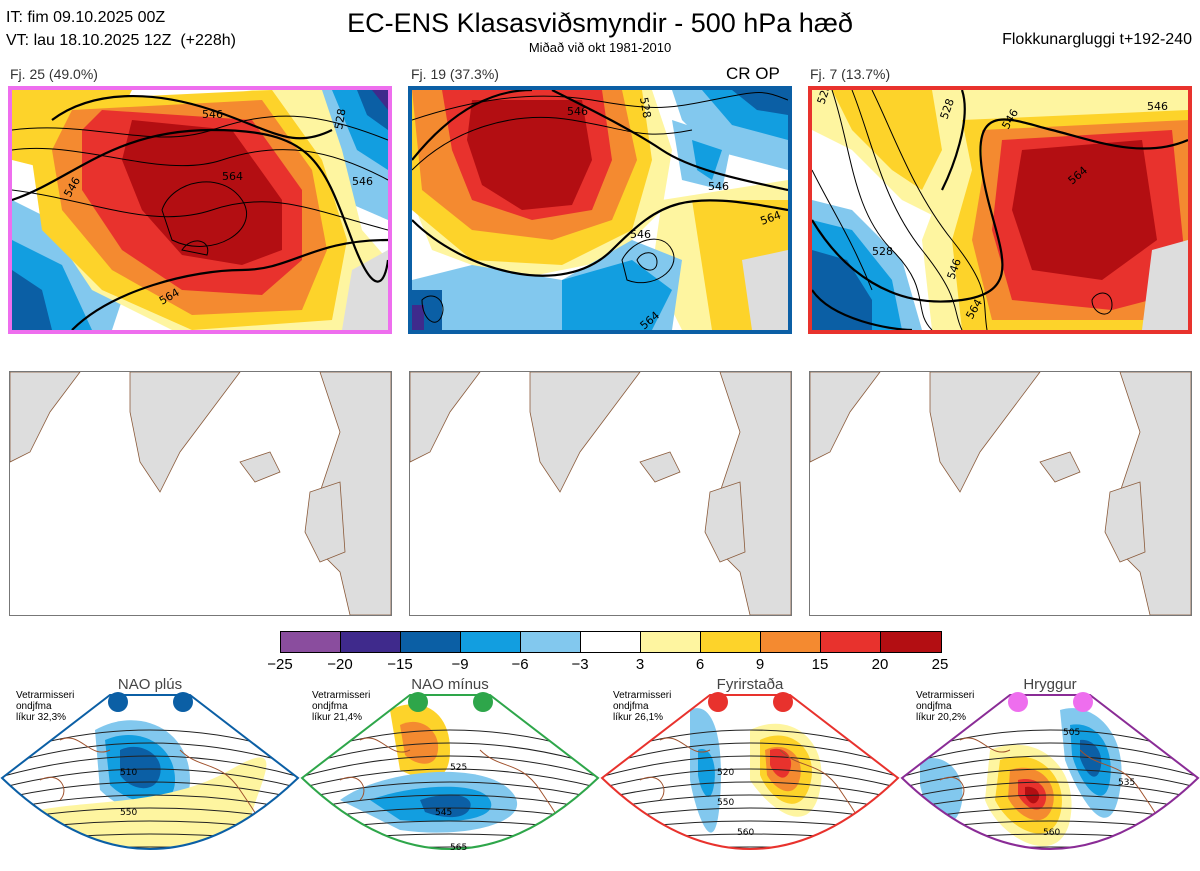 The height and width of the screenshot is (871, 1200). Describe the element at coordinates (1097, 39) in the screenshot. I see `classification-window: Flokkunargluggi t+192-240` at that location.